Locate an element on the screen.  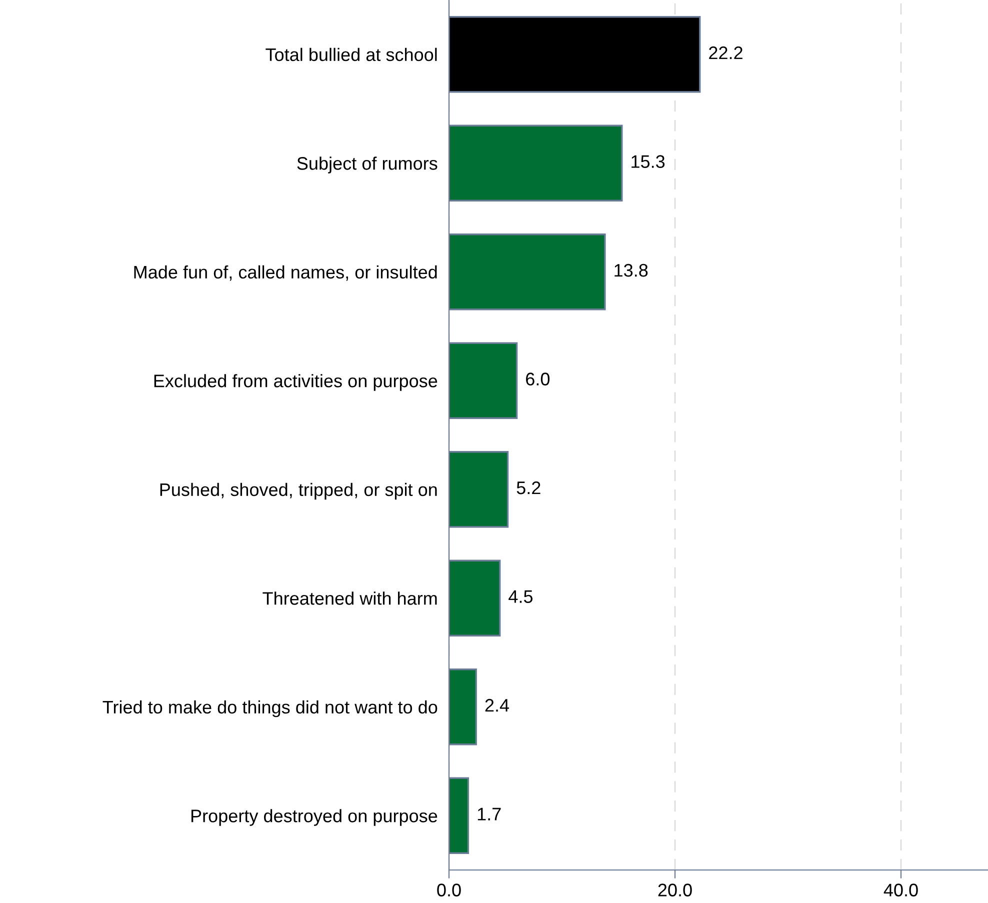
data-label: 6.0 is located at coordinates (538, 379).